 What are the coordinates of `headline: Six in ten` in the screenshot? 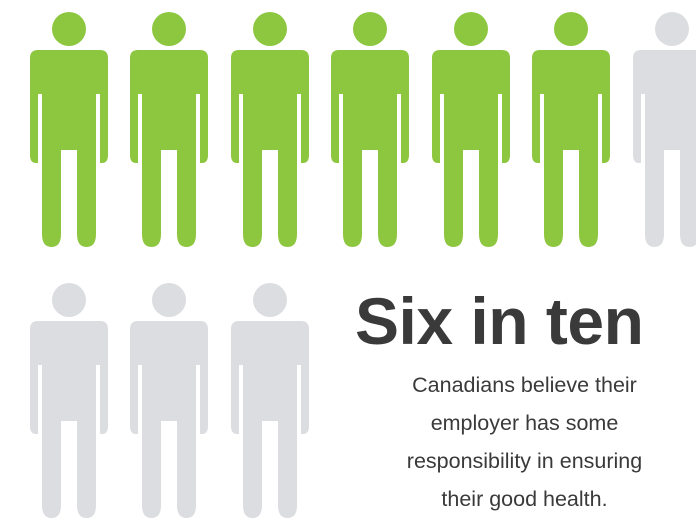 It's located at (499, 321).